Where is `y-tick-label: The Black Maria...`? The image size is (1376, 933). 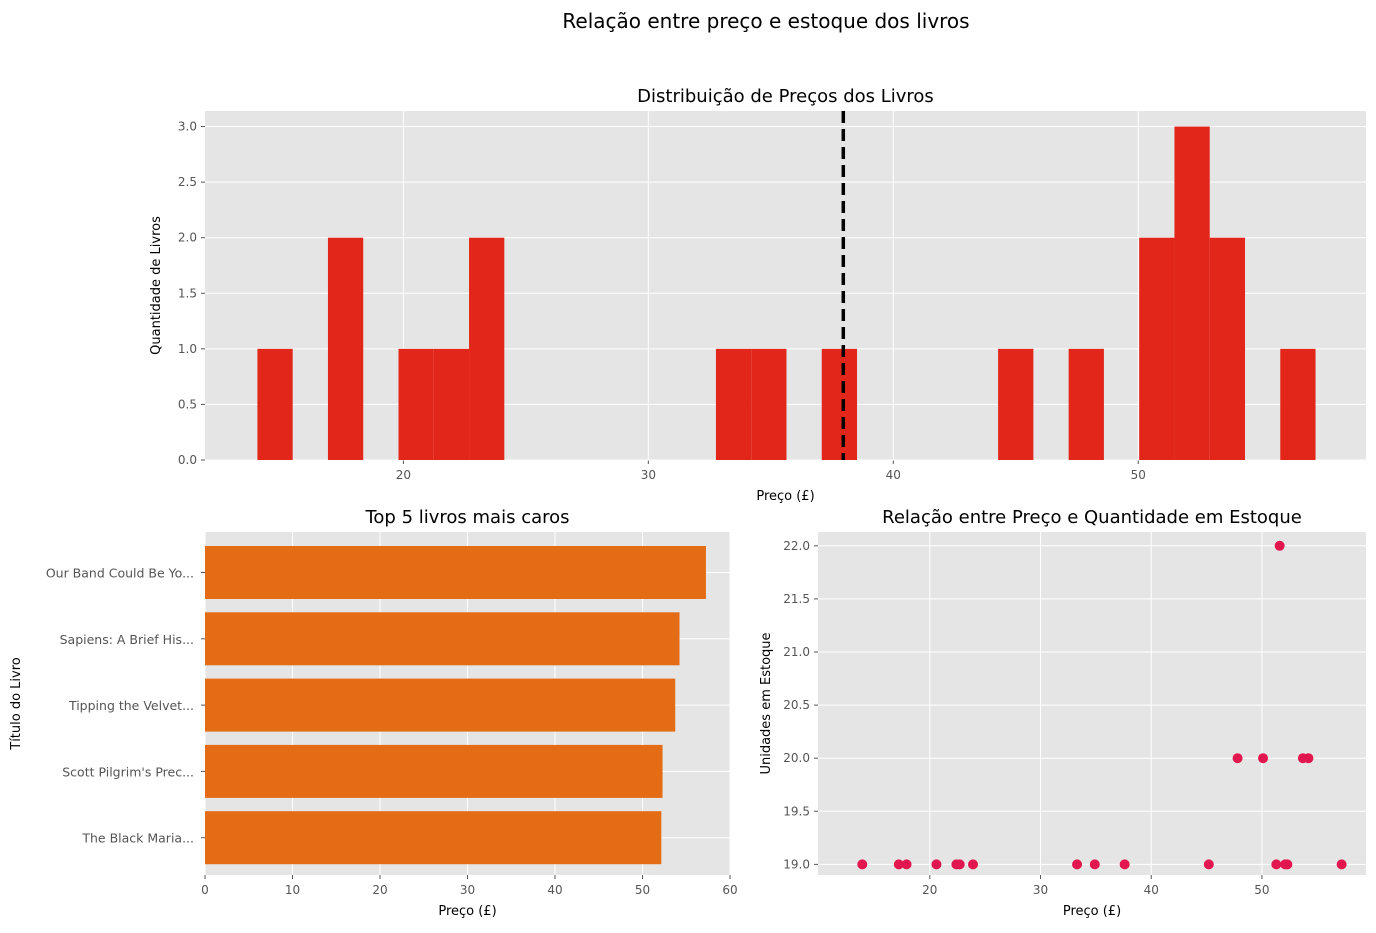 y-tick-label: The Black Maria... is located at coordinates (137, 838).